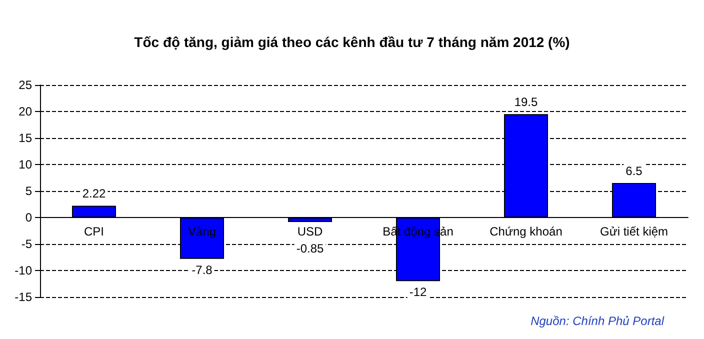 Image resolution: width=704 pixels, height=339 pixels. I want to click on x-tick-label: Vàng, so click(202, 231).